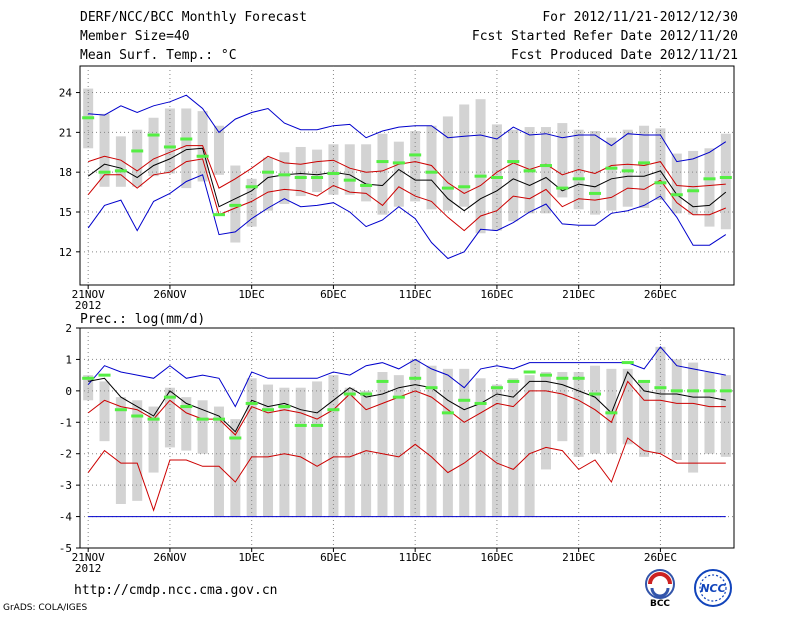 The width and height of the screenshot is (800, 618). I want to click on prec-series-mean, so click(407, 402).